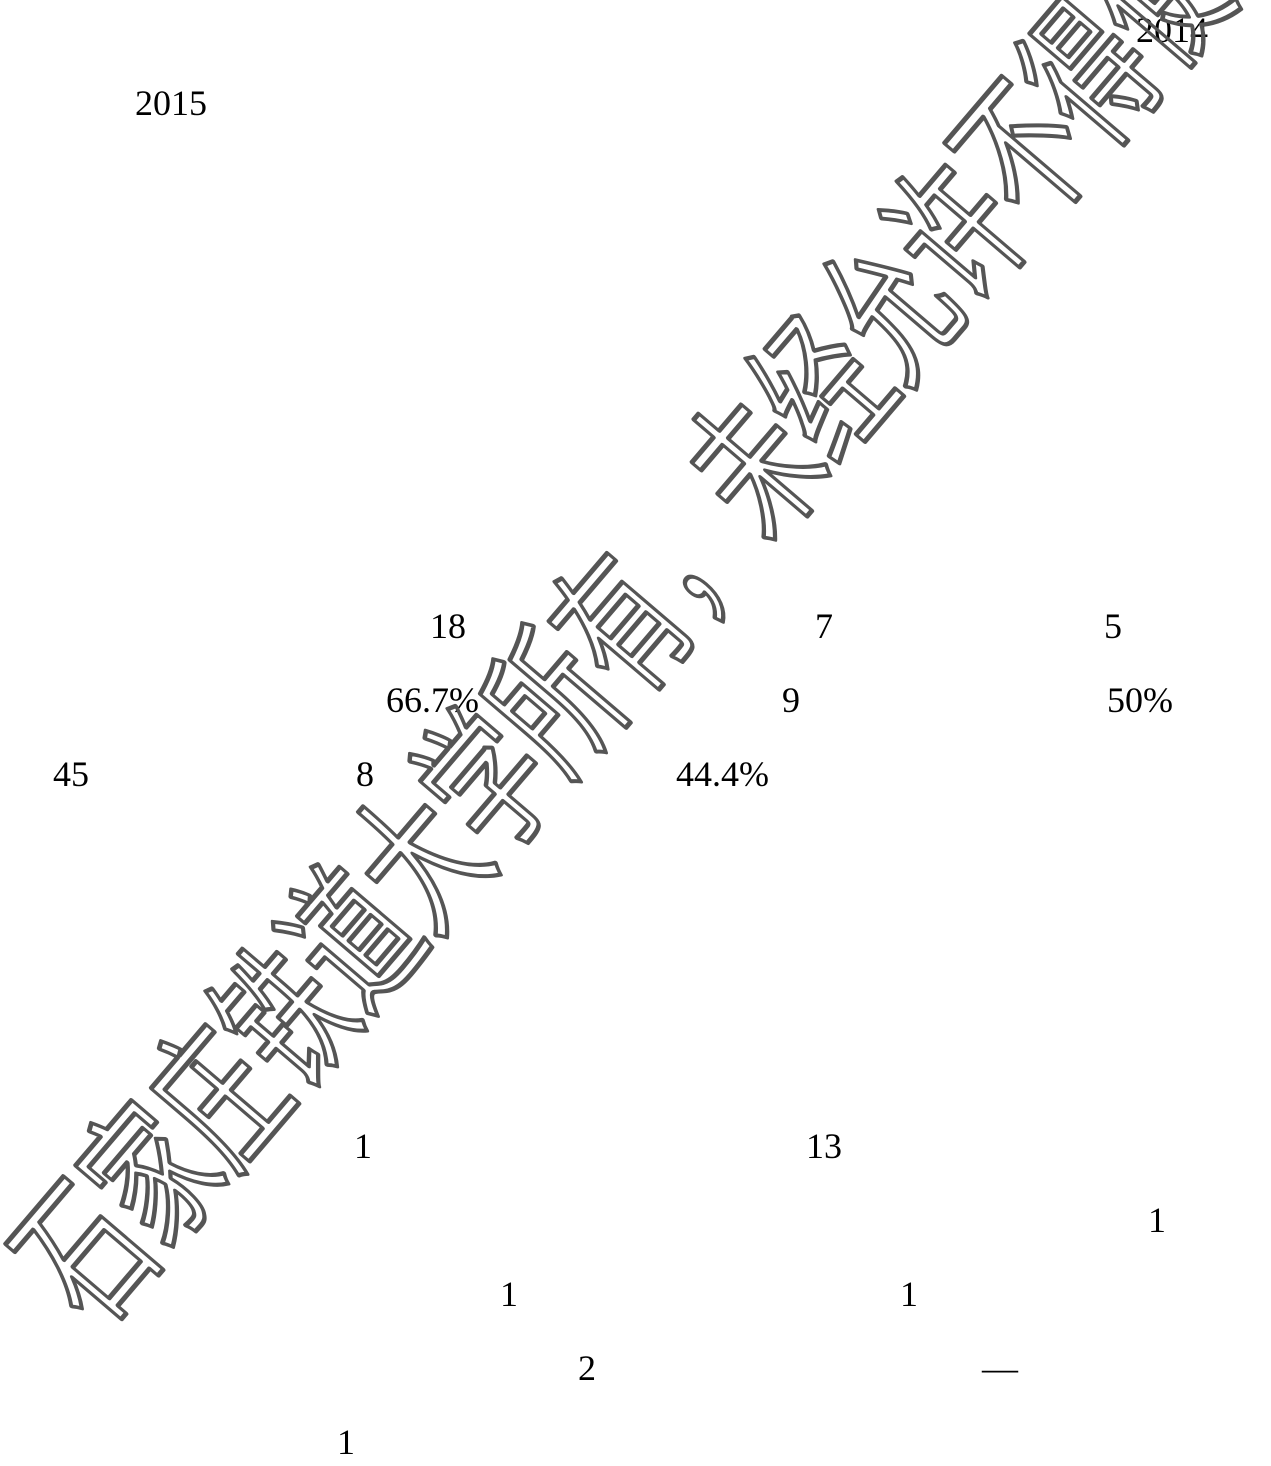 This screenshot has height=1466, width=1271. I want to click on year-2014: 2014, so click(1172, 30).